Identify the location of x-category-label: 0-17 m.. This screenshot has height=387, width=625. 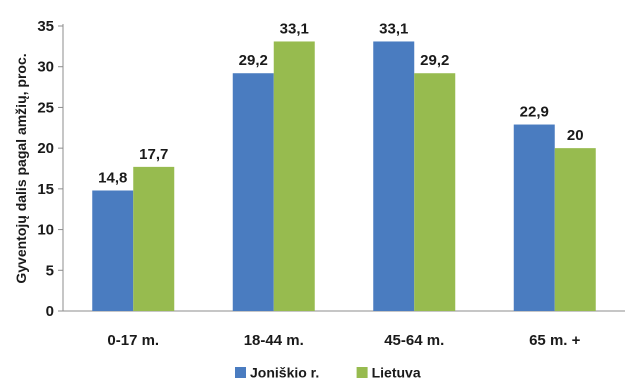
(133, 340).